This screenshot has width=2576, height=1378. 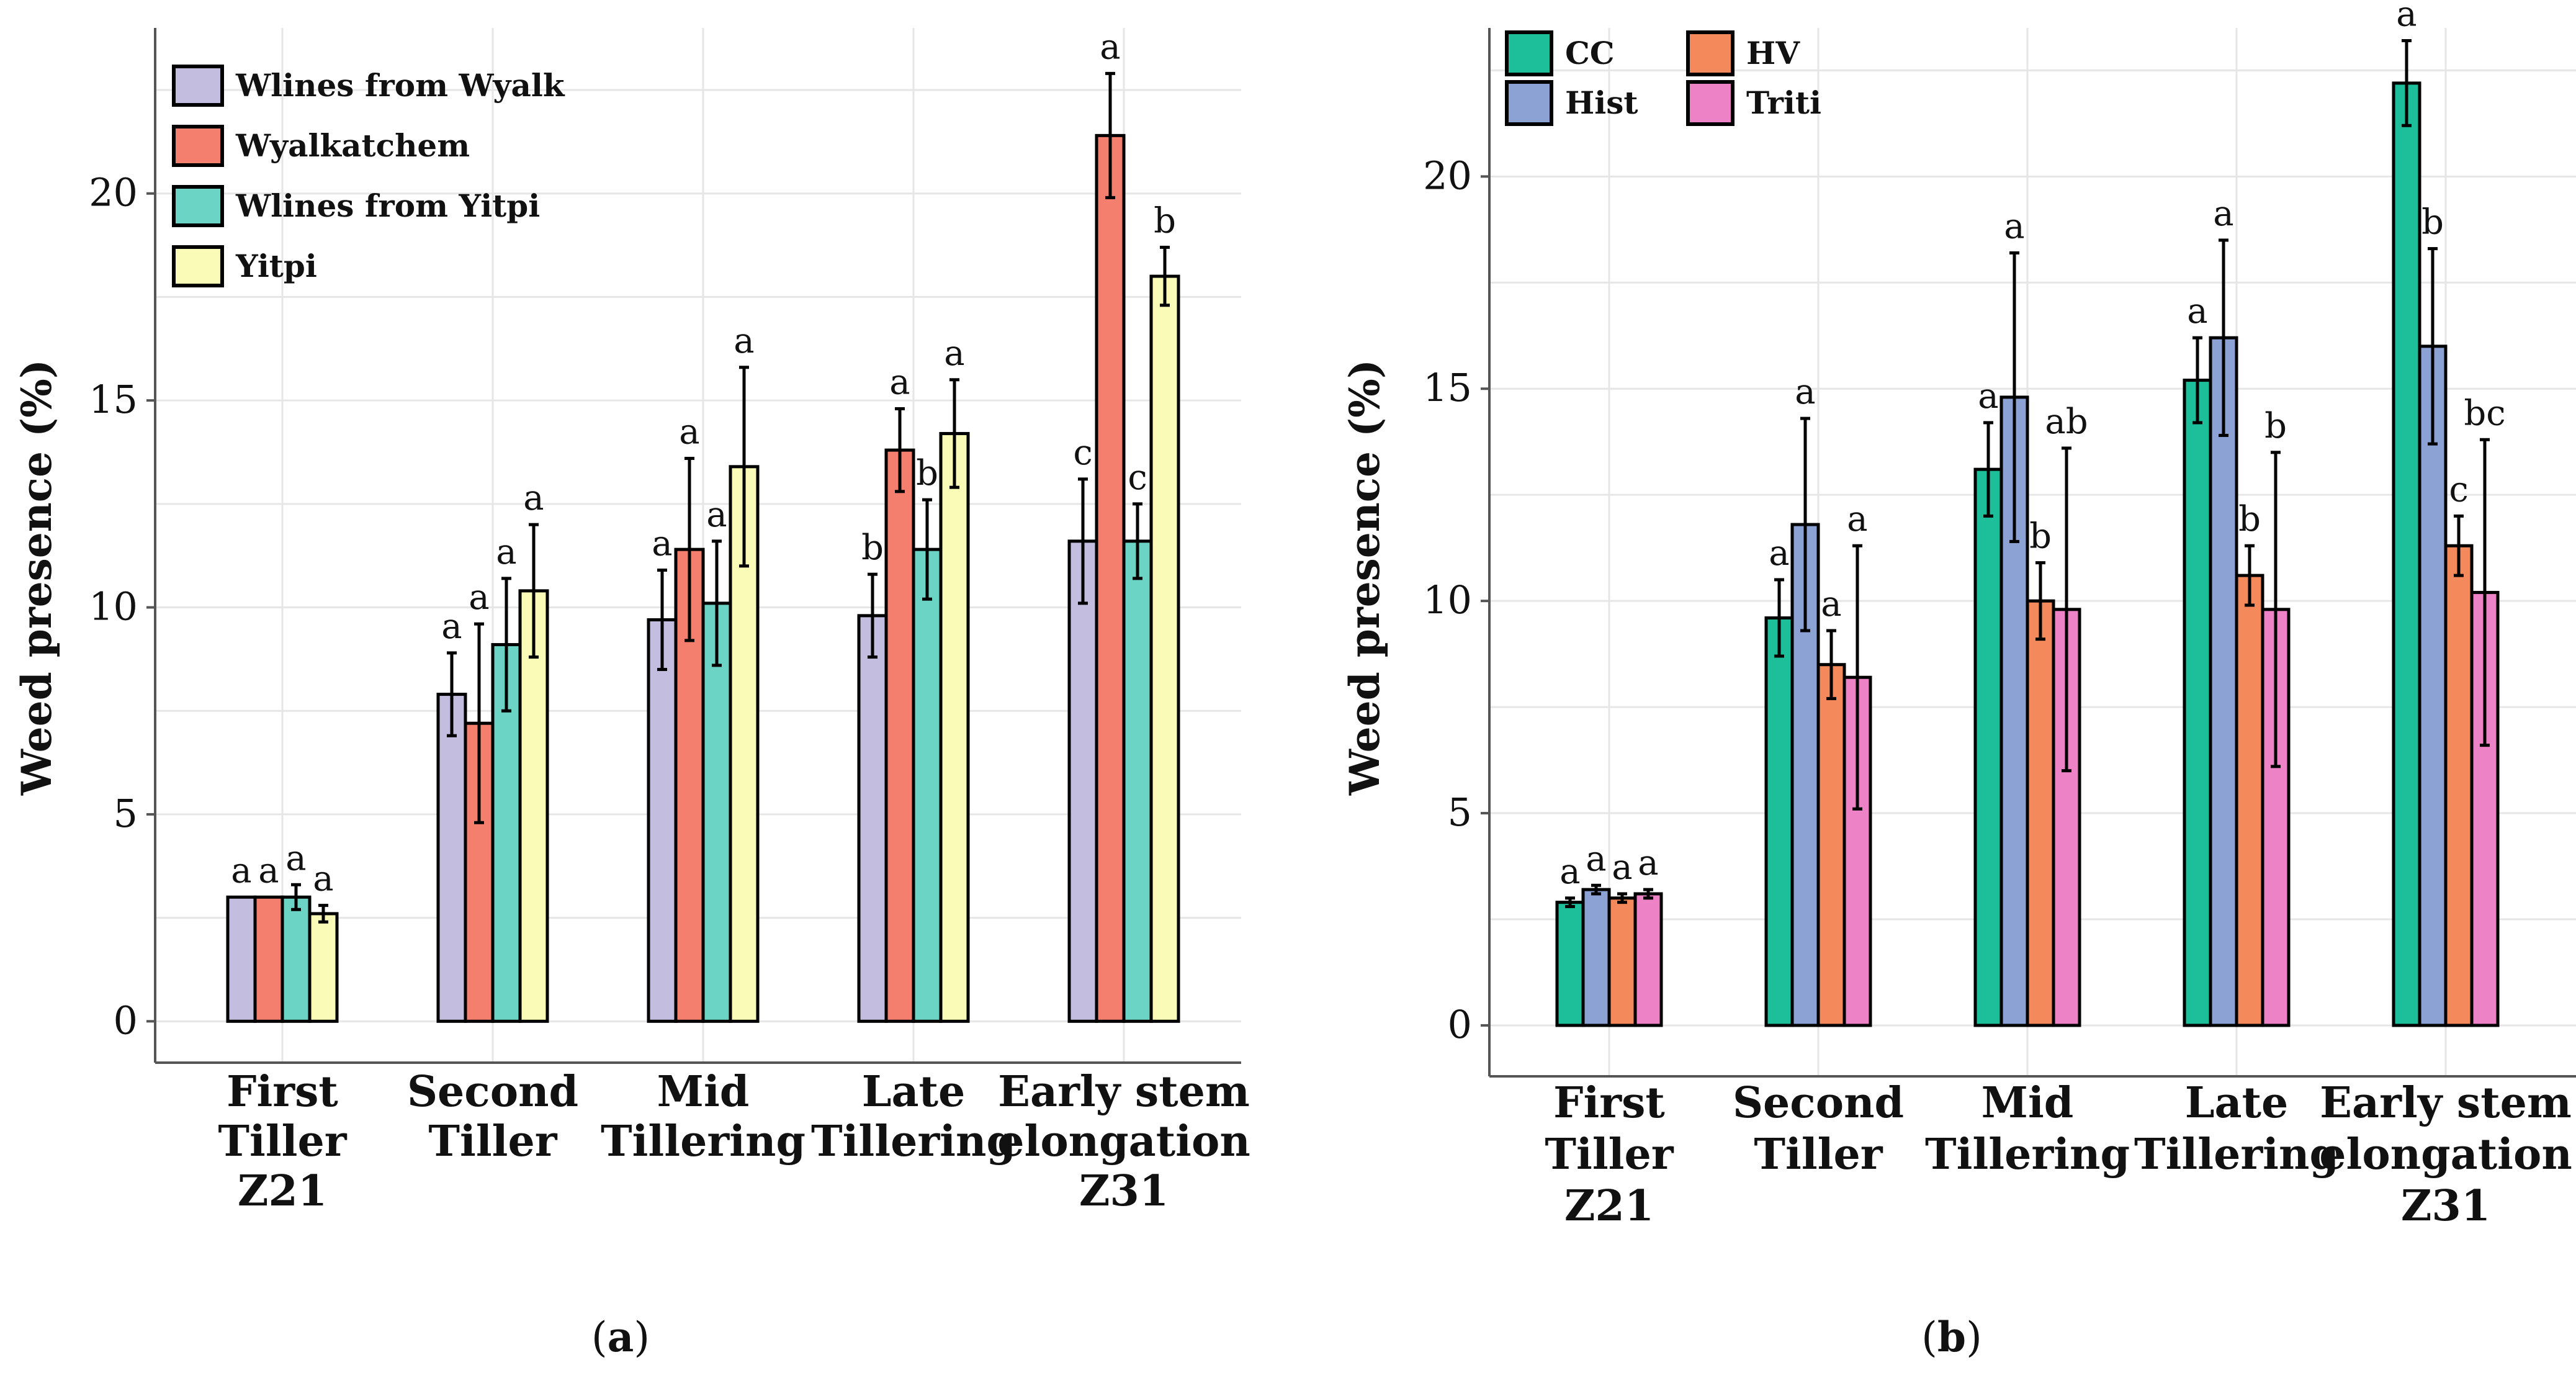 What do you see at coordinates (1952, 1337) in the screenshot?
I see `panel-label: (b)` at bounding box center [1952, 1337].